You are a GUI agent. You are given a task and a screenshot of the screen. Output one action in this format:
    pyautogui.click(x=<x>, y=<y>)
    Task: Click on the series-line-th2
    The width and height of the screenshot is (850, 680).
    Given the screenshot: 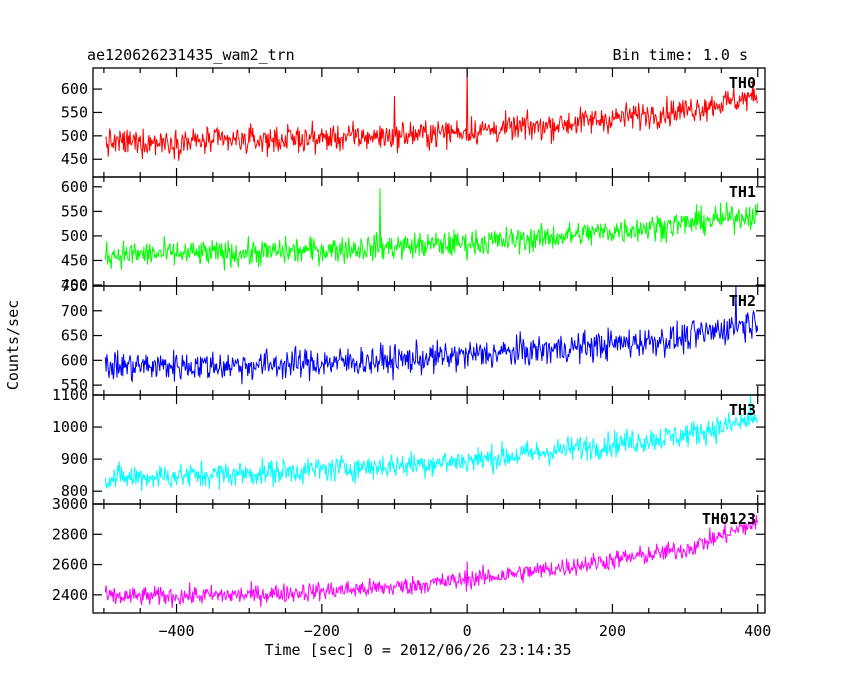 What is the action you would take?
    pyautogui.click(x=431, y=335)
    